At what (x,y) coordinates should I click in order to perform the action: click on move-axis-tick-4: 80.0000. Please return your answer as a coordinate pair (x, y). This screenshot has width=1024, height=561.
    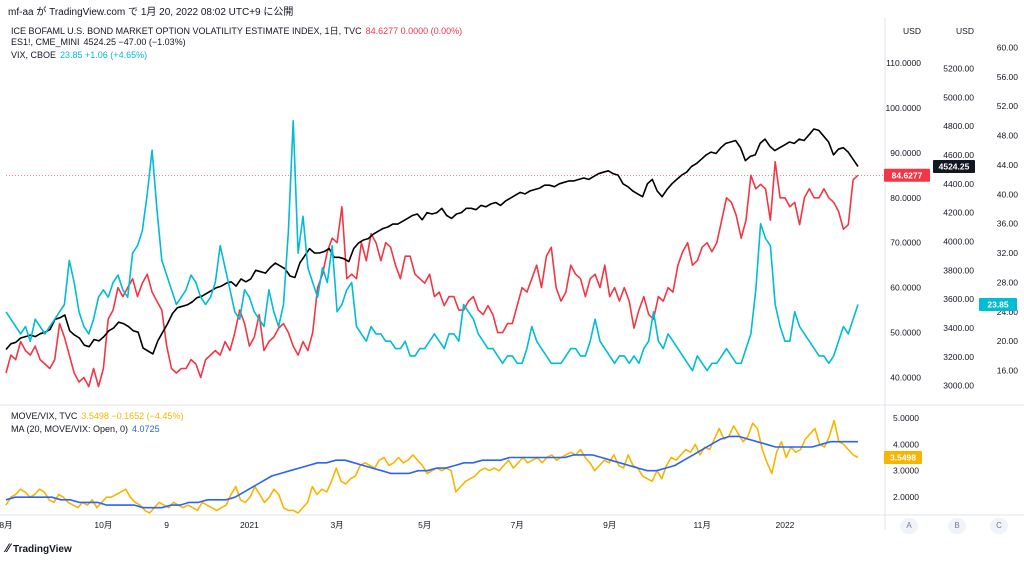
    Looking at the image, I should click on (905, 198).